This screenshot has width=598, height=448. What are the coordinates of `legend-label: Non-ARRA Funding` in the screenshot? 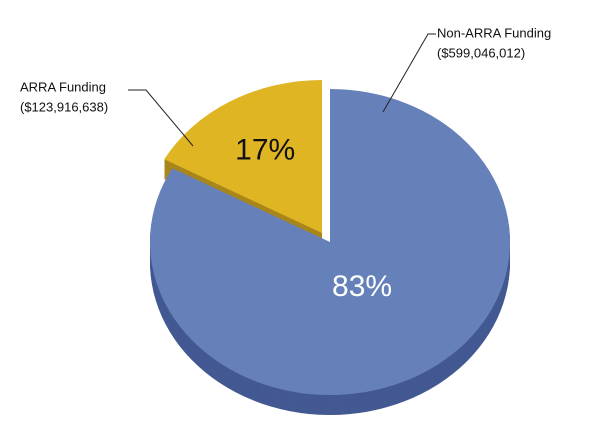 It's located at (494, 32).